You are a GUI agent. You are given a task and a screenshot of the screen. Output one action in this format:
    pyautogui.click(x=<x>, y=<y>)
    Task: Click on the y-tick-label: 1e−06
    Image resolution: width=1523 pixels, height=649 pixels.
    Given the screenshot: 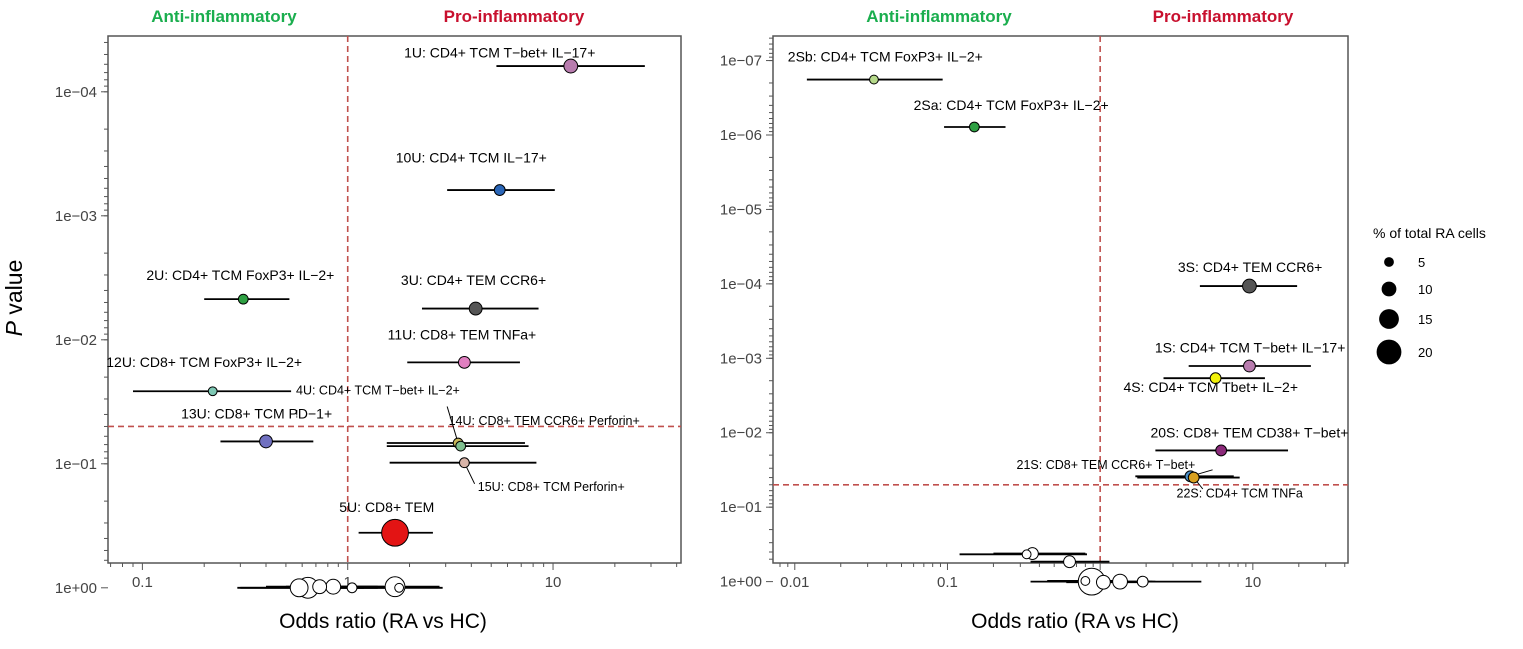 What is the action you would take?
    pyautogui.click(x=741, y=135)
    